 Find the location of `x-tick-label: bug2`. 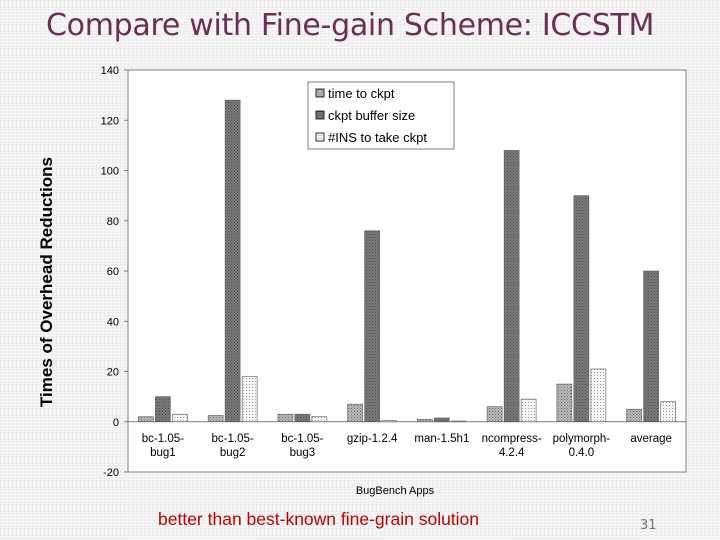

x-tick-label: bug2 is located at coordinates (233, 453).